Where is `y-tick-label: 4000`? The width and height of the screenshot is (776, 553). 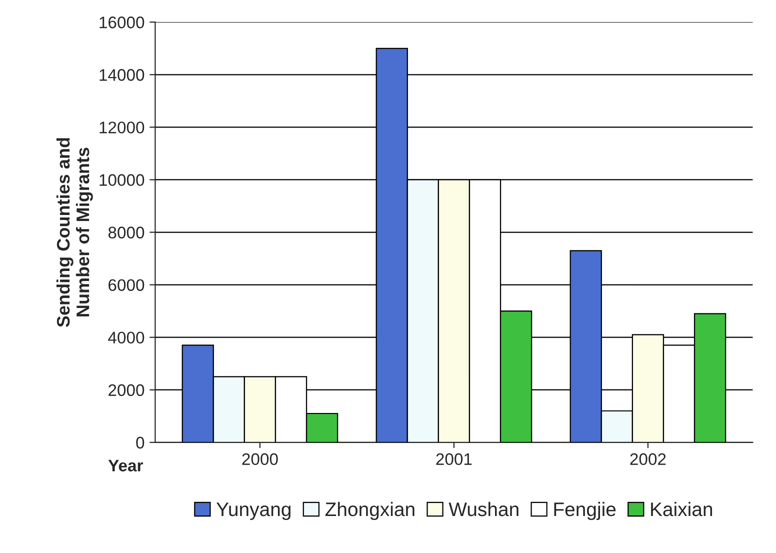 y-tick-label: 4000 is located at coordinates (126, 338).